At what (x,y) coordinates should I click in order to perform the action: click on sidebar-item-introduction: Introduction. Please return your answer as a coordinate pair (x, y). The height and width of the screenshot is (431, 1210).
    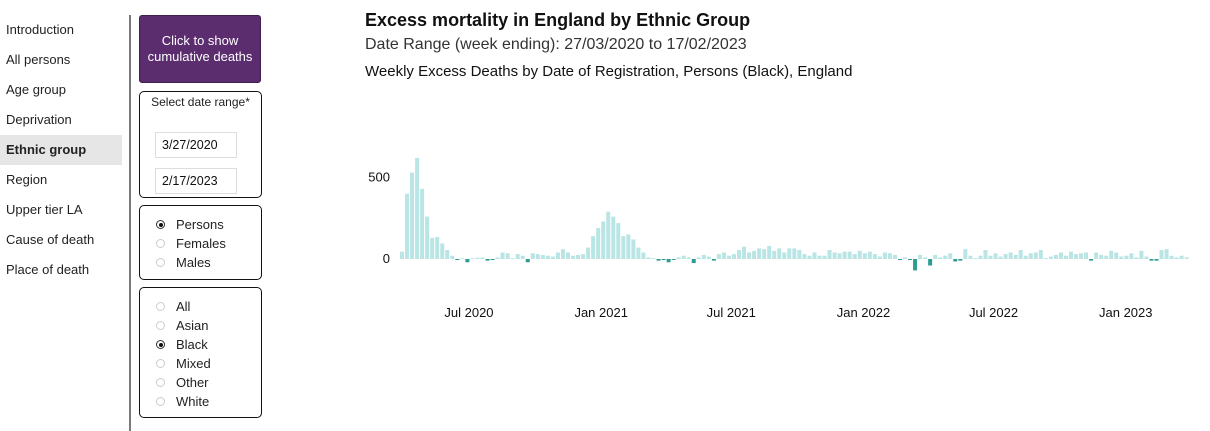
    Looking at the image, I should click on (40, 29).